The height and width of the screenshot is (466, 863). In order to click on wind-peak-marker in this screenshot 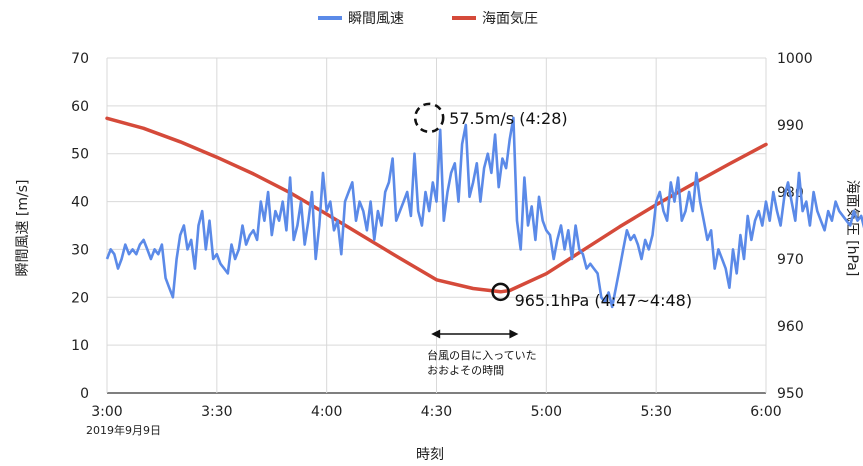, I will do `click(429, 118)`.